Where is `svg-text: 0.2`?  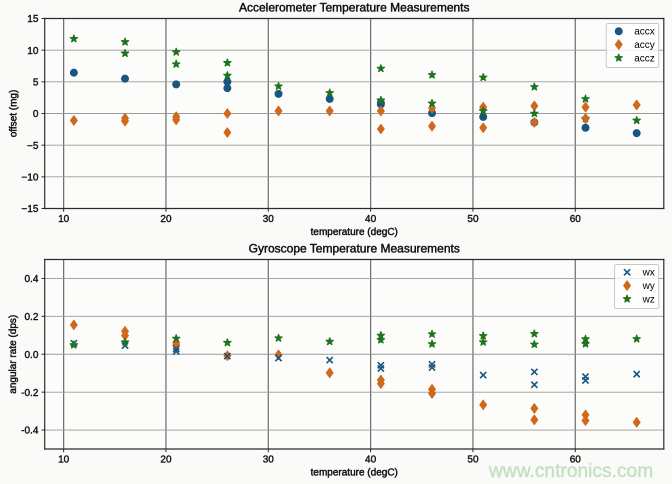 svg-text: 0.2 is located at coordinates (31, 317).